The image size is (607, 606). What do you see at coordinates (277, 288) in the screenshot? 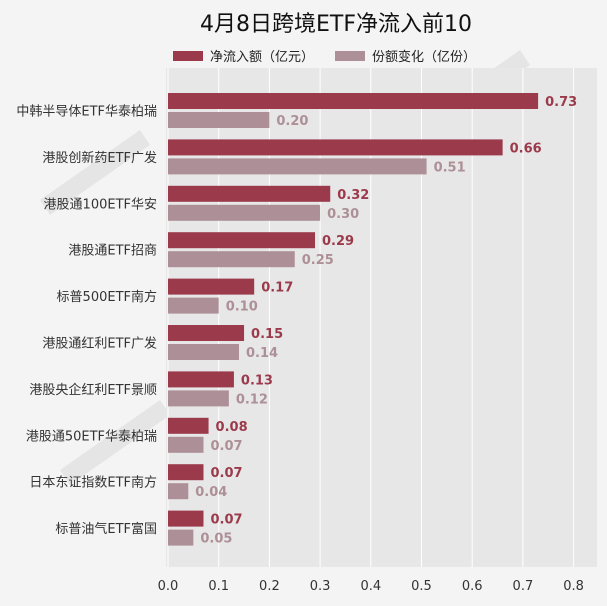
I see `data-label-net-inflow: 0.17` at bounding box center [277, 288].